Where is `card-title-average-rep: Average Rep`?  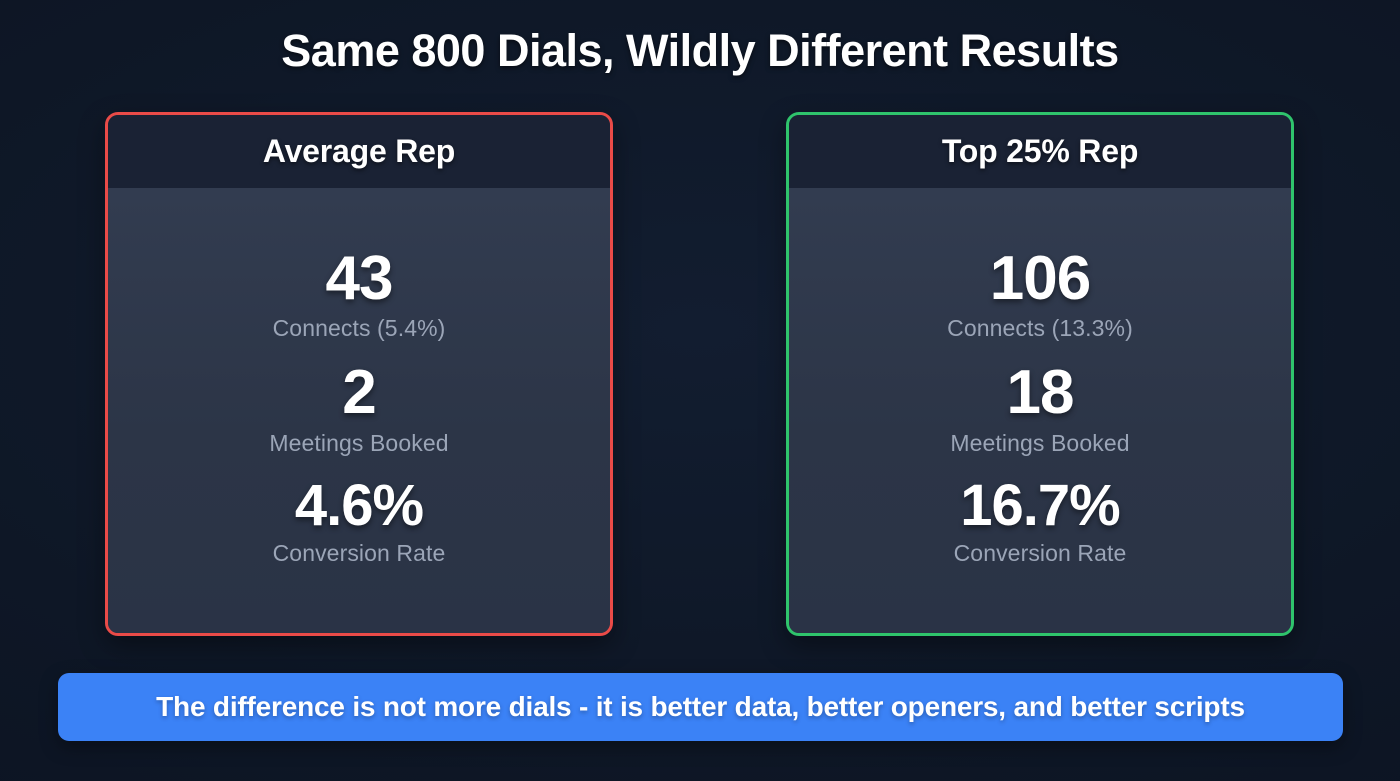 card-title-average-rep: Average Rep is located at coordinates (359, 151).